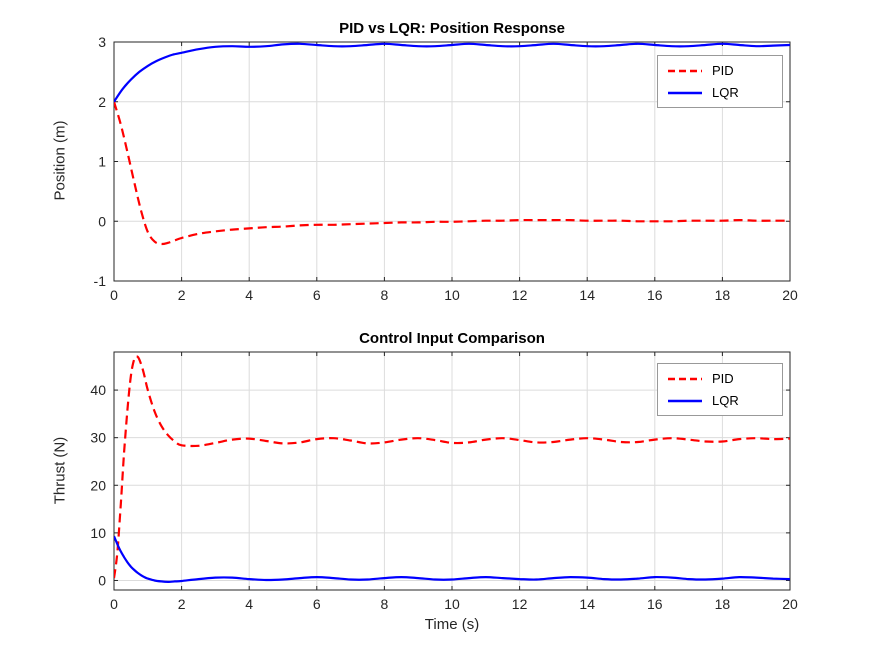 This screenshot has height=656, width=875. Describe the element at coordinates (98, 485) in the screenshot. I see `y-tick-label: 20` at that location.